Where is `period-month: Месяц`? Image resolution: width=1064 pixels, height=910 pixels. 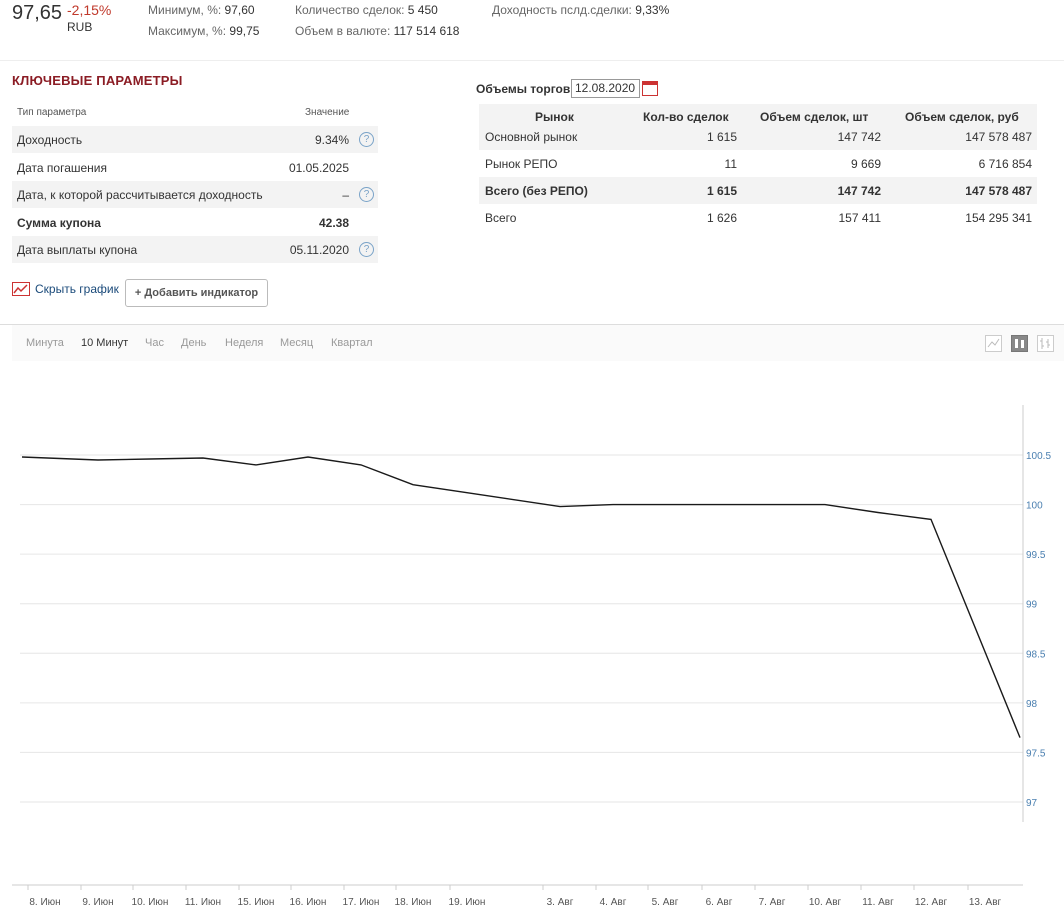
period-month: Месяц is located at coordinates (297, 343).